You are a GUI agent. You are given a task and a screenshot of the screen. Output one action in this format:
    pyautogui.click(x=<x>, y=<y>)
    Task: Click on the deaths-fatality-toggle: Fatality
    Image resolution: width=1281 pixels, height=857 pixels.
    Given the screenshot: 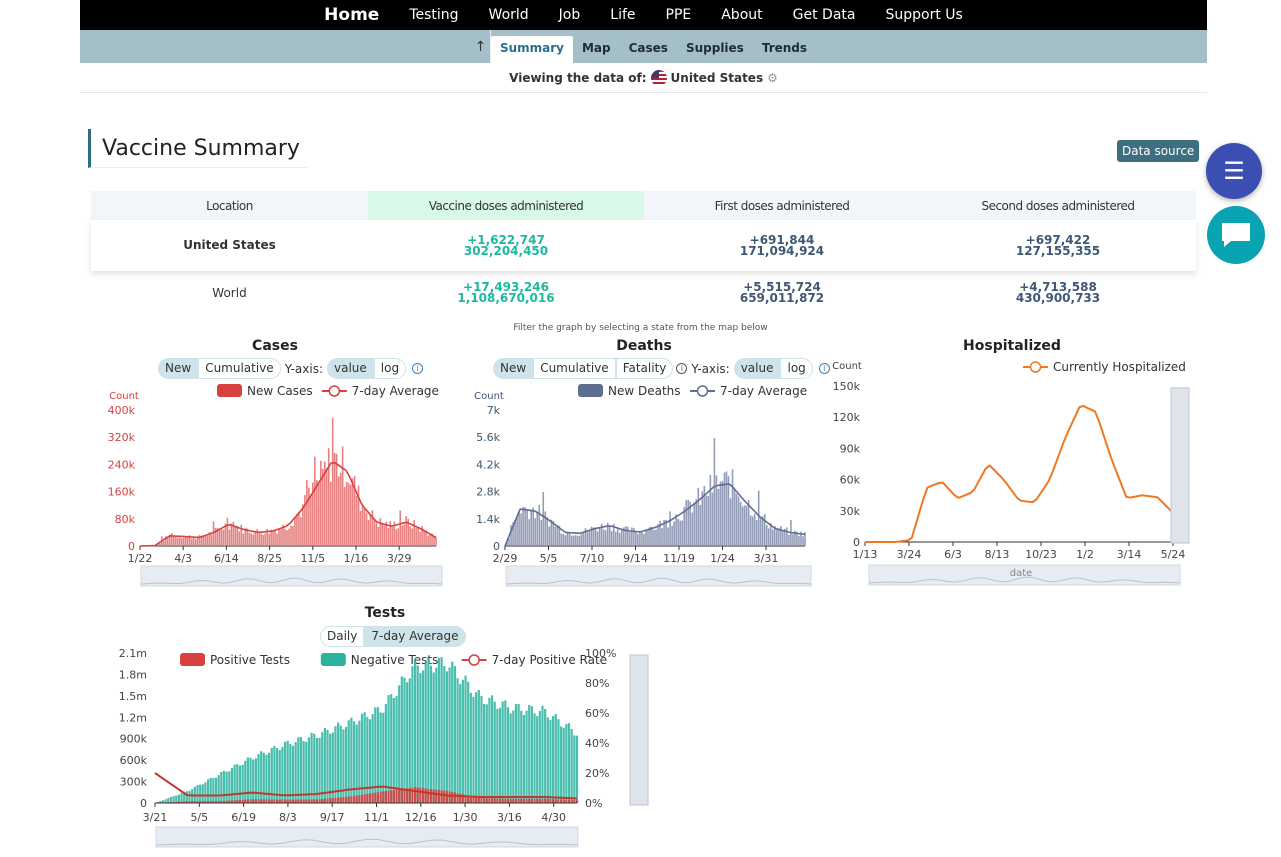 What is the action you would take?
    pyautogui.click(x=644, y=368)
    